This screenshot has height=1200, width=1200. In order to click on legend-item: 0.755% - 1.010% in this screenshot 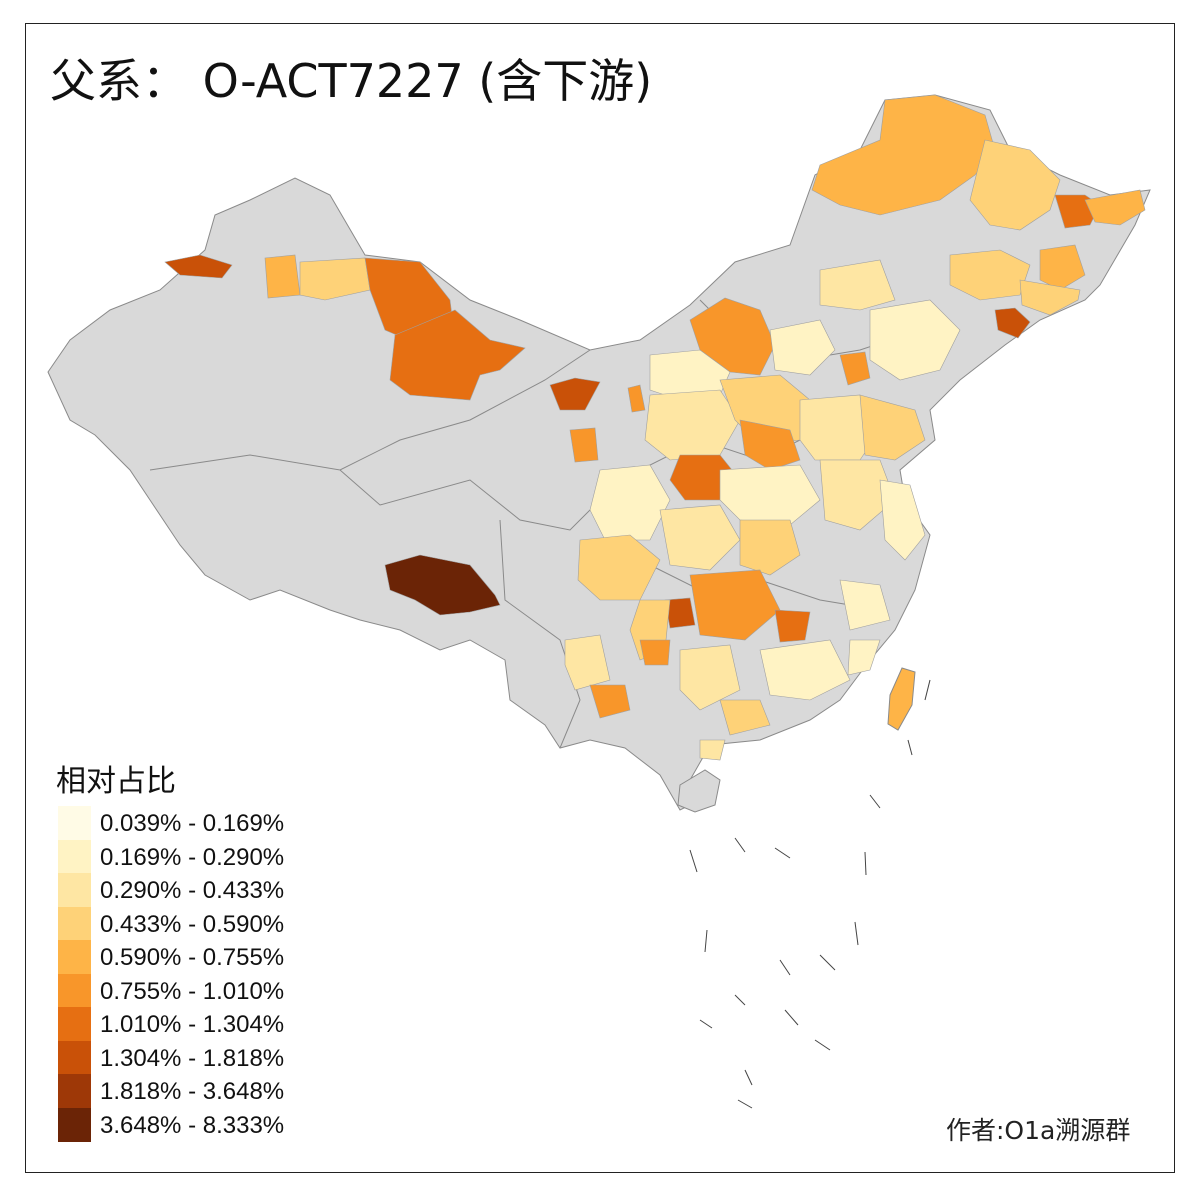, I will do `click(208, 991)`.